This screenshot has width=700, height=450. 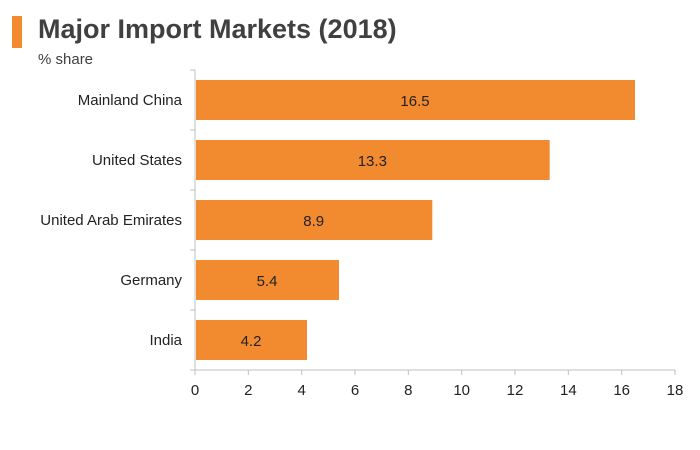 I want to click on chart-title: Major Import Markets (2018), so click(x=217, y=29).